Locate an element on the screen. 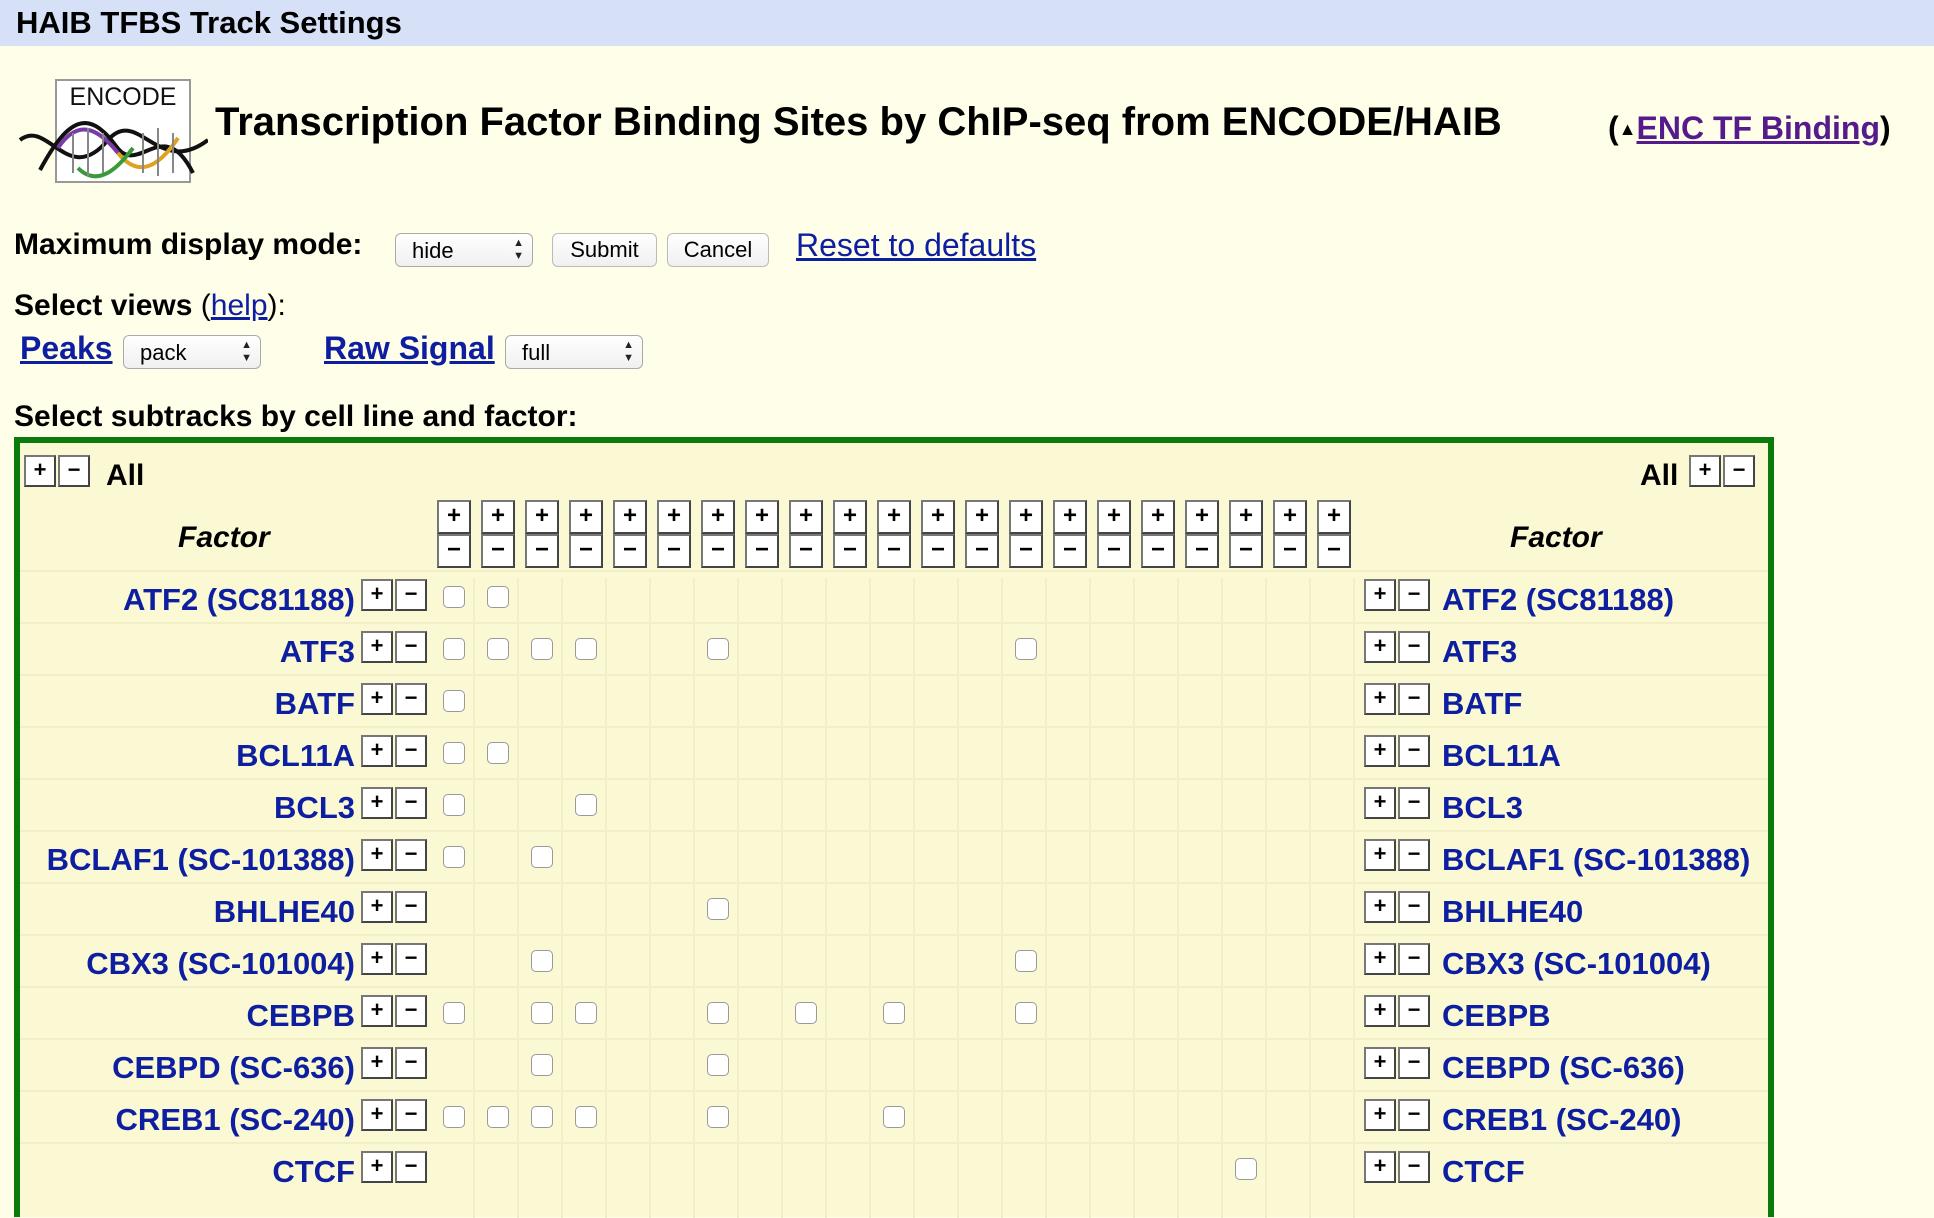 Image resolution: width=1934 pixels, height=1218 pixels. factor-link-right: CREB1 (SC-240) is located at coordinates (1562, 1119).